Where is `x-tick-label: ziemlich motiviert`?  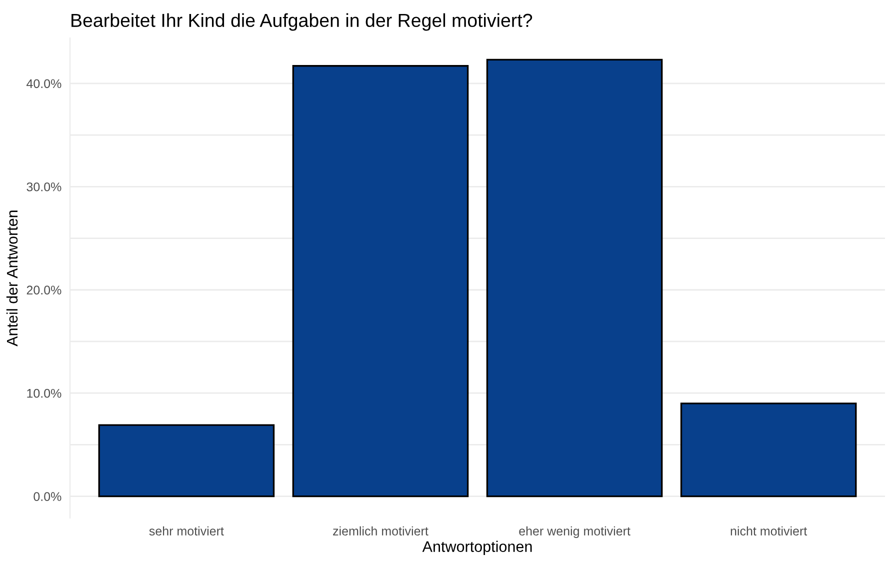
x-tick-label: ziemlich motiviert is located at coordinates (380, 531).